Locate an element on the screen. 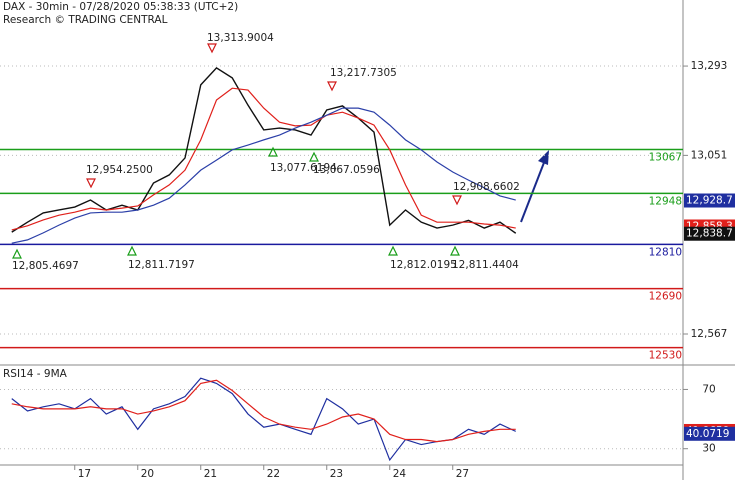  level-label: 12690 is located at coordinates (665, 297).